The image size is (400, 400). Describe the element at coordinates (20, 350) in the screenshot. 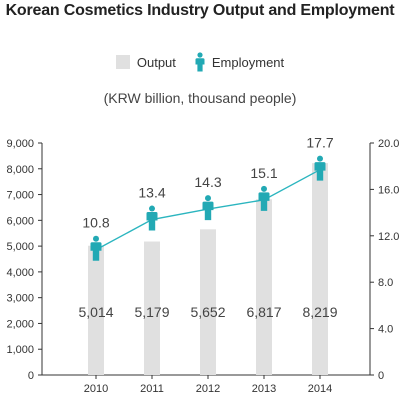

I see `left-axis-tick-label: 1,000` at that location.